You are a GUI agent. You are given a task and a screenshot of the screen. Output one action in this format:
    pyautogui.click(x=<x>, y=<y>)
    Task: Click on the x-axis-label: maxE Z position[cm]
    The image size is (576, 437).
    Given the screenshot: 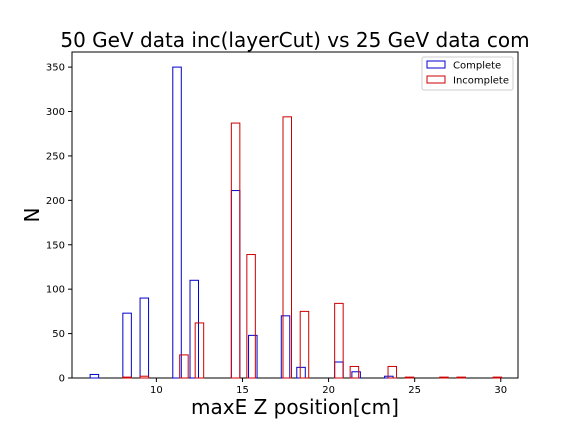 What is the action you would take?
    pyautogui.click(x=295, y=407)
    